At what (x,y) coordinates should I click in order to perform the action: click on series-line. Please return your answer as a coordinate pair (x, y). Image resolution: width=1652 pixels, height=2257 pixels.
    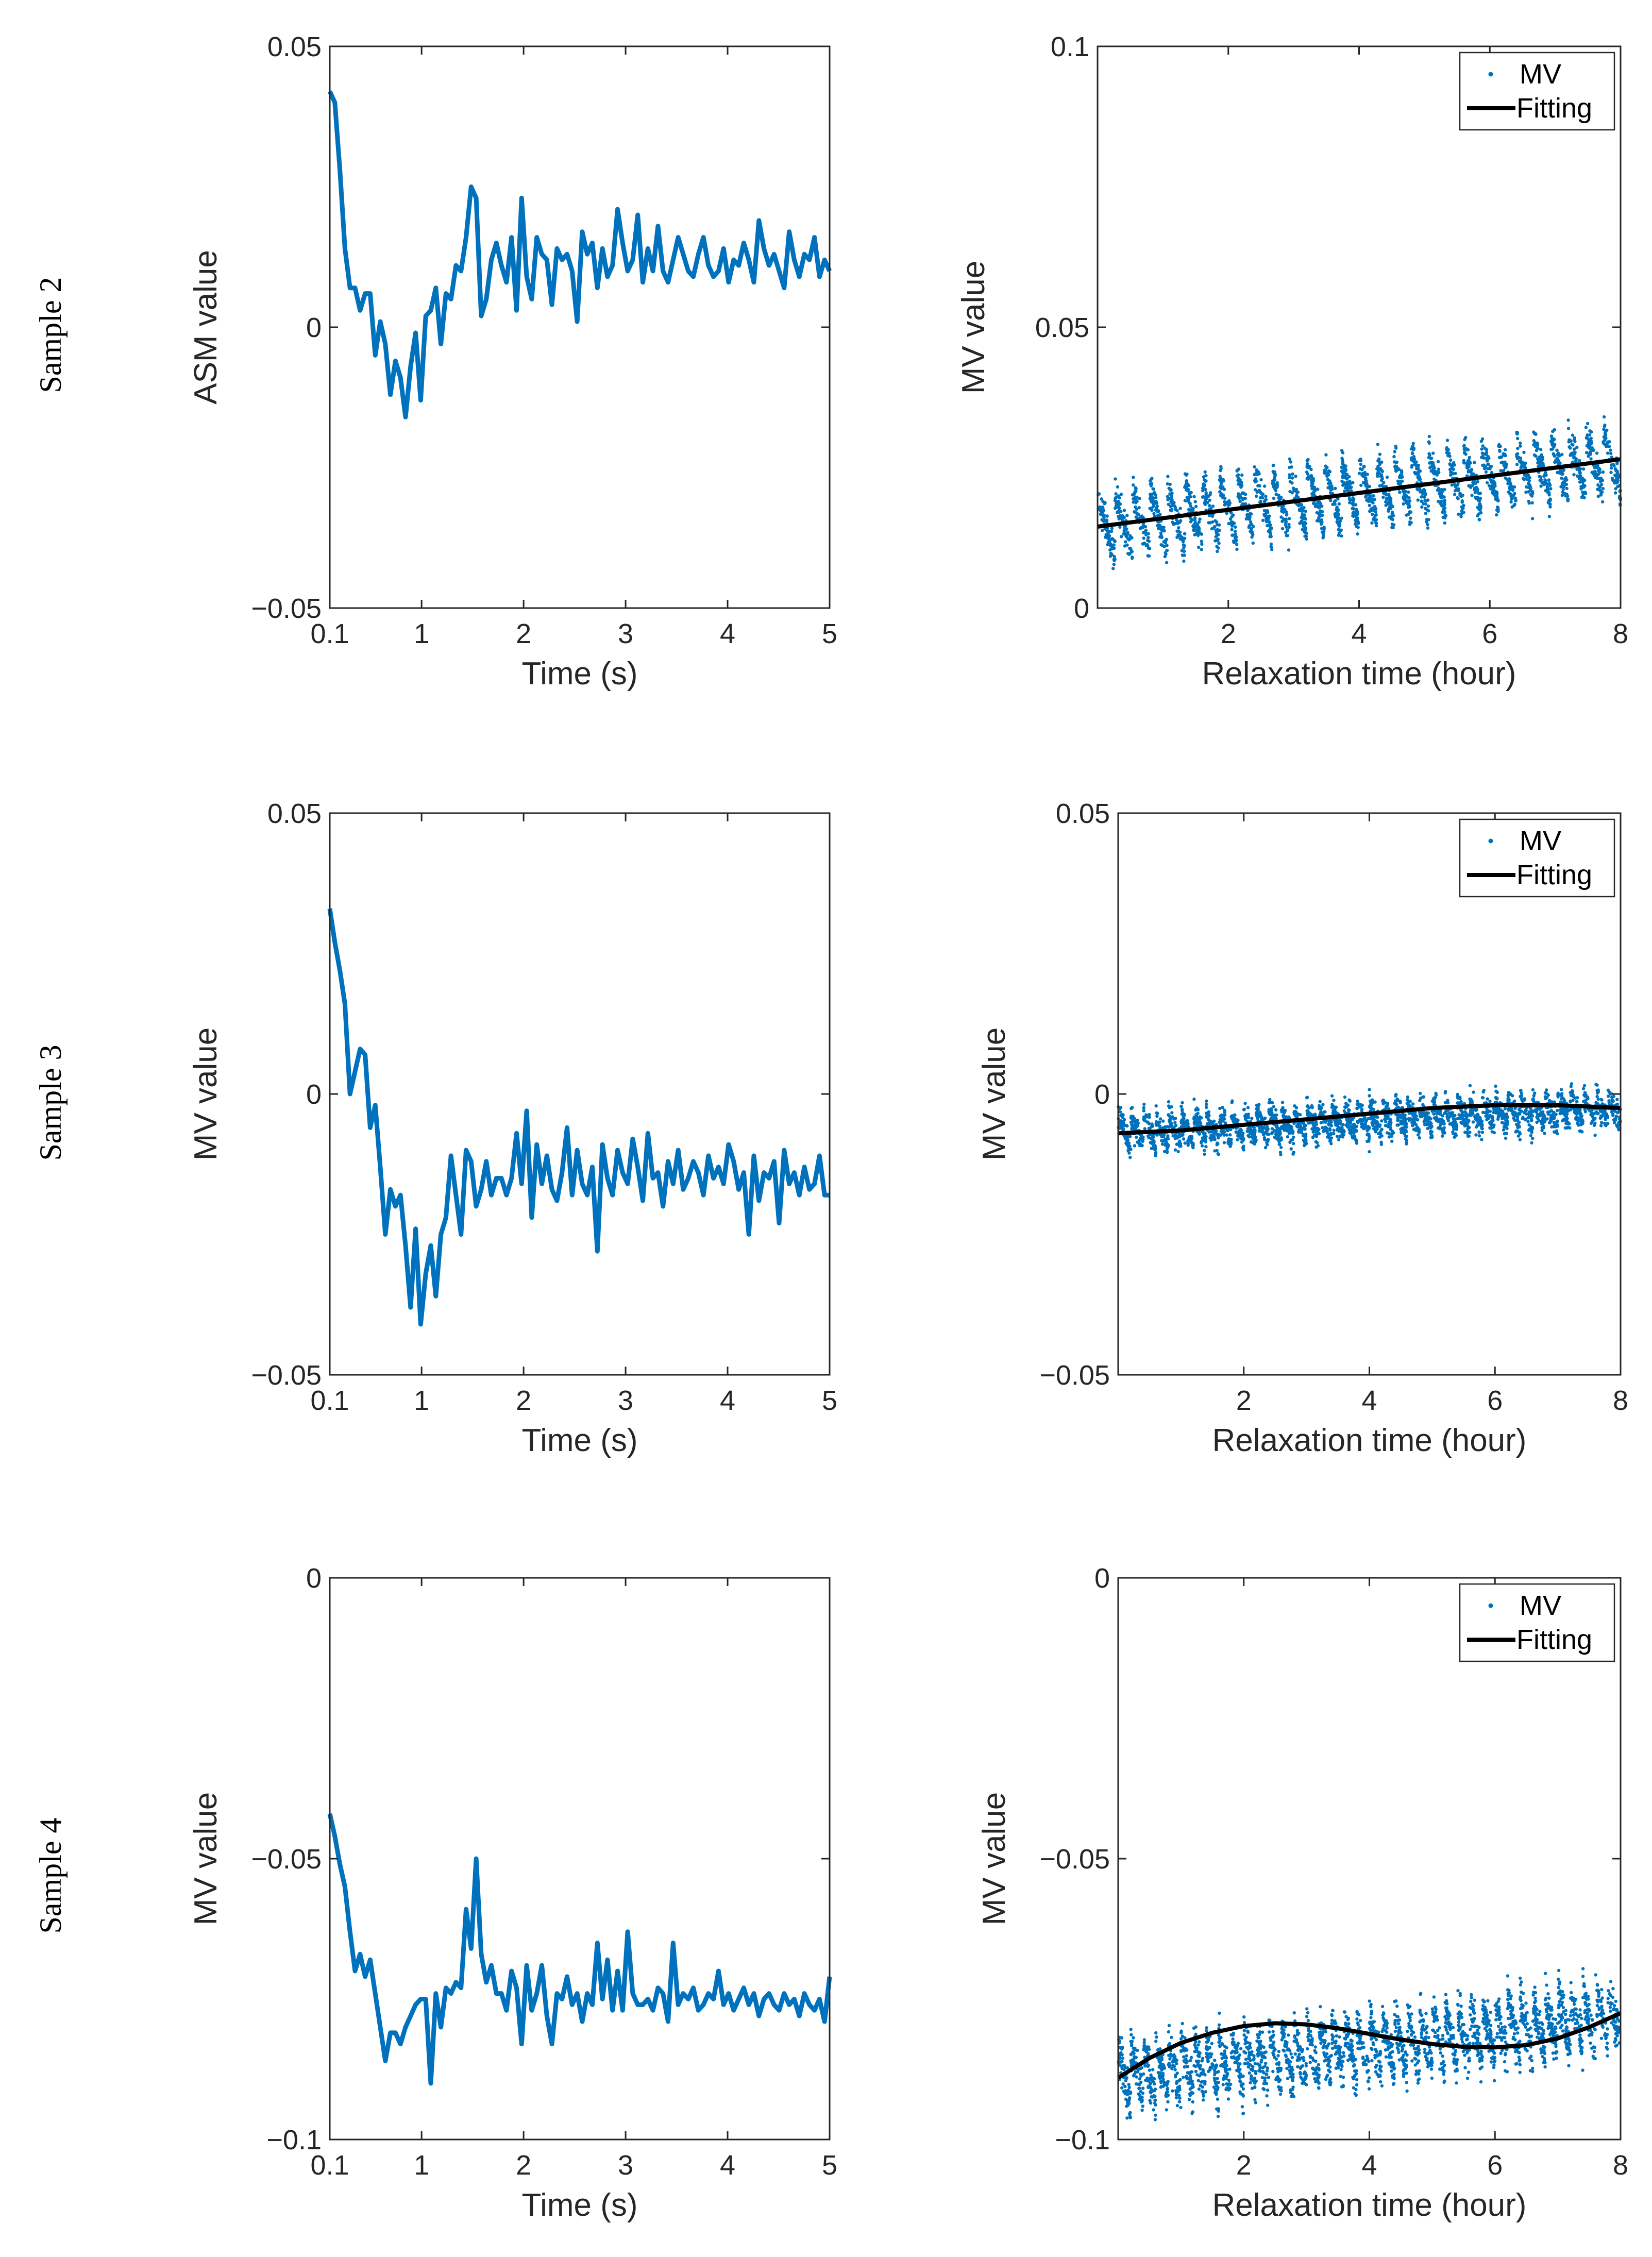
    Looking at the image, I should click on (579, 254).